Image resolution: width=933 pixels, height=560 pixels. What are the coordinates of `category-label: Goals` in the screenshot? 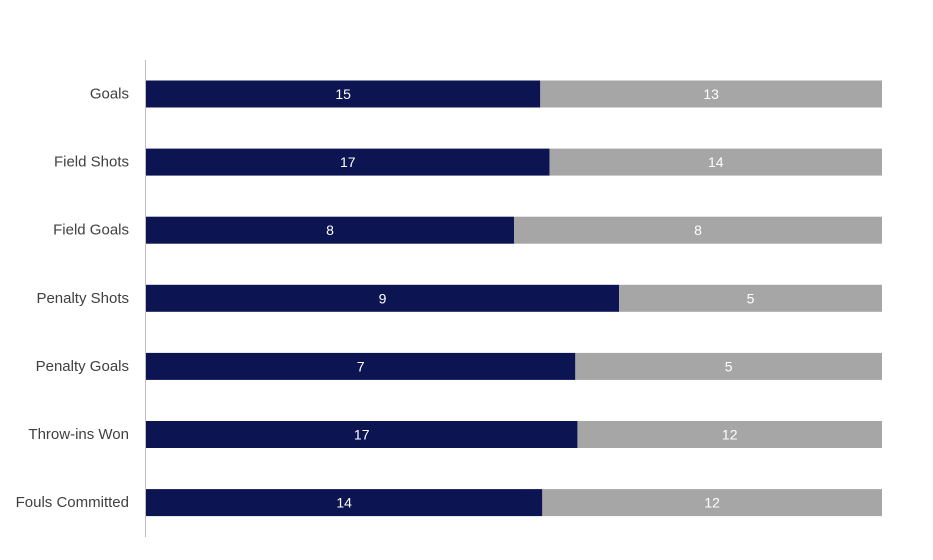 It's located at (109, 94).